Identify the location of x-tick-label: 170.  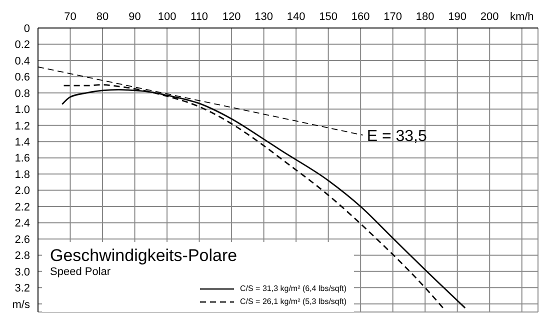
(393, 17).